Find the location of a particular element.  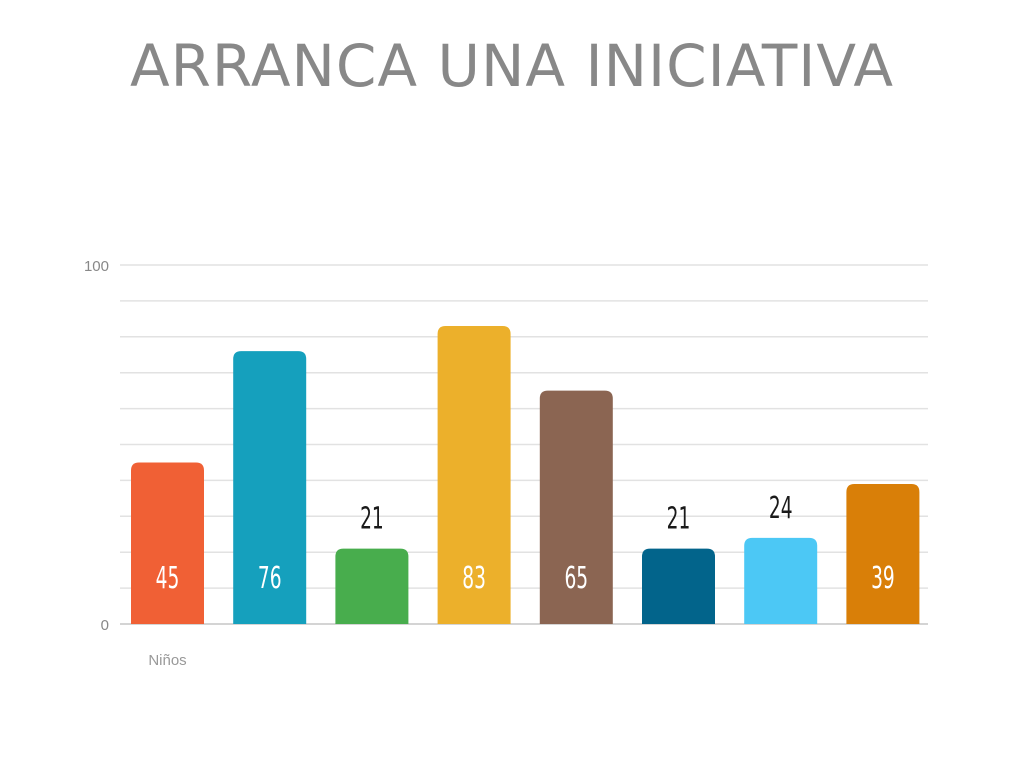

data-label-1: 45 is located at coordinates (168, 577).